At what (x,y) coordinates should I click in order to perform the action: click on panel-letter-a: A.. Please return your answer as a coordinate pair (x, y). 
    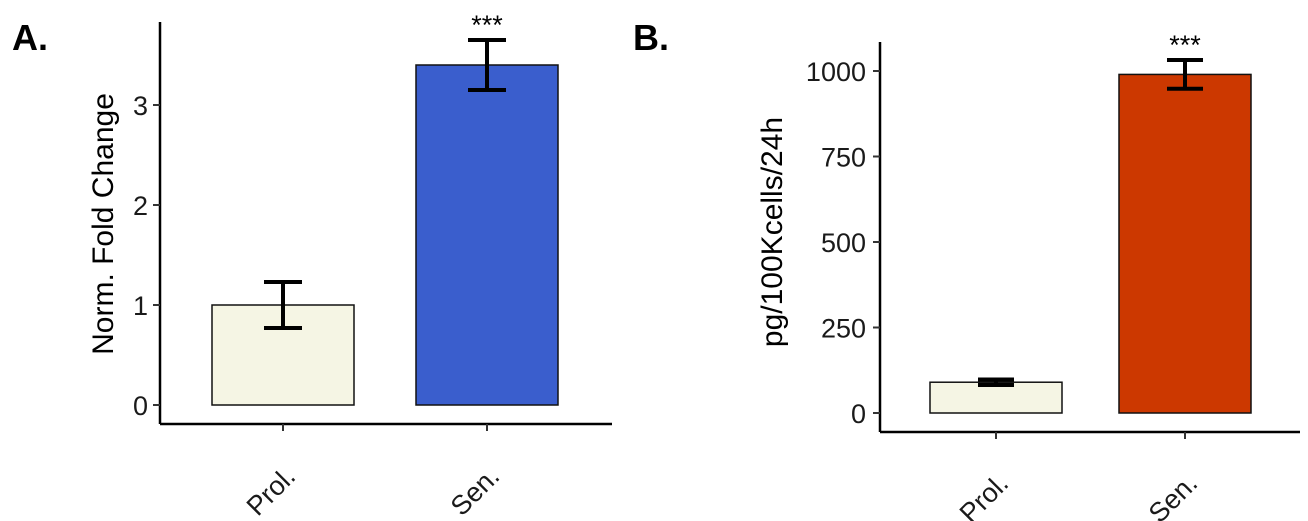
    Looking at the image, I should click on (30, 37).